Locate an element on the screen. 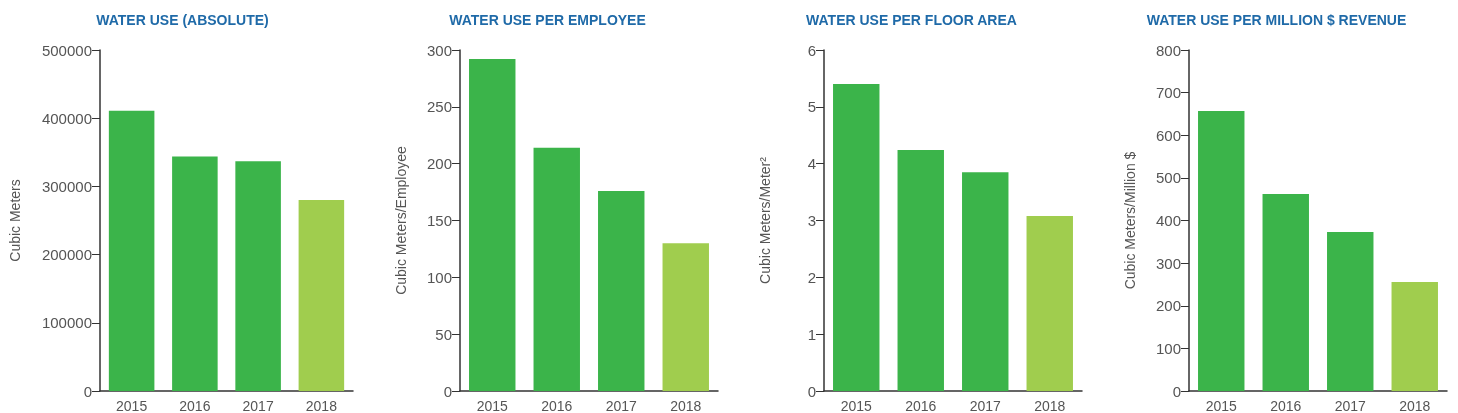 The image size is (1458, 413). y-tick-label: 5 is located at coordinates (811, 107).